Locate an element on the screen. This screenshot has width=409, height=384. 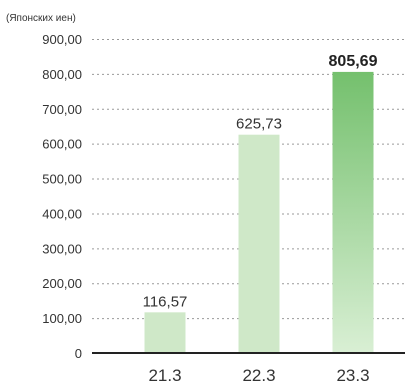
x-axis-categories: 21.3 22.3 23.3 is located at coordinates (258, 375).